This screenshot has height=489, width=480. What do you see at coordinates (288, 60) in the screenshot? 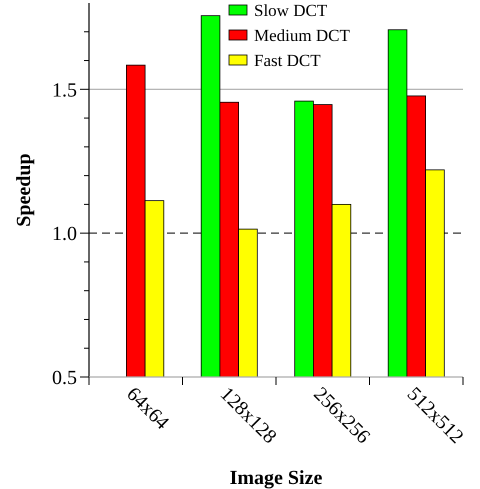
I see `legend-label: Fast DCT` at bounding box center [288, 60].